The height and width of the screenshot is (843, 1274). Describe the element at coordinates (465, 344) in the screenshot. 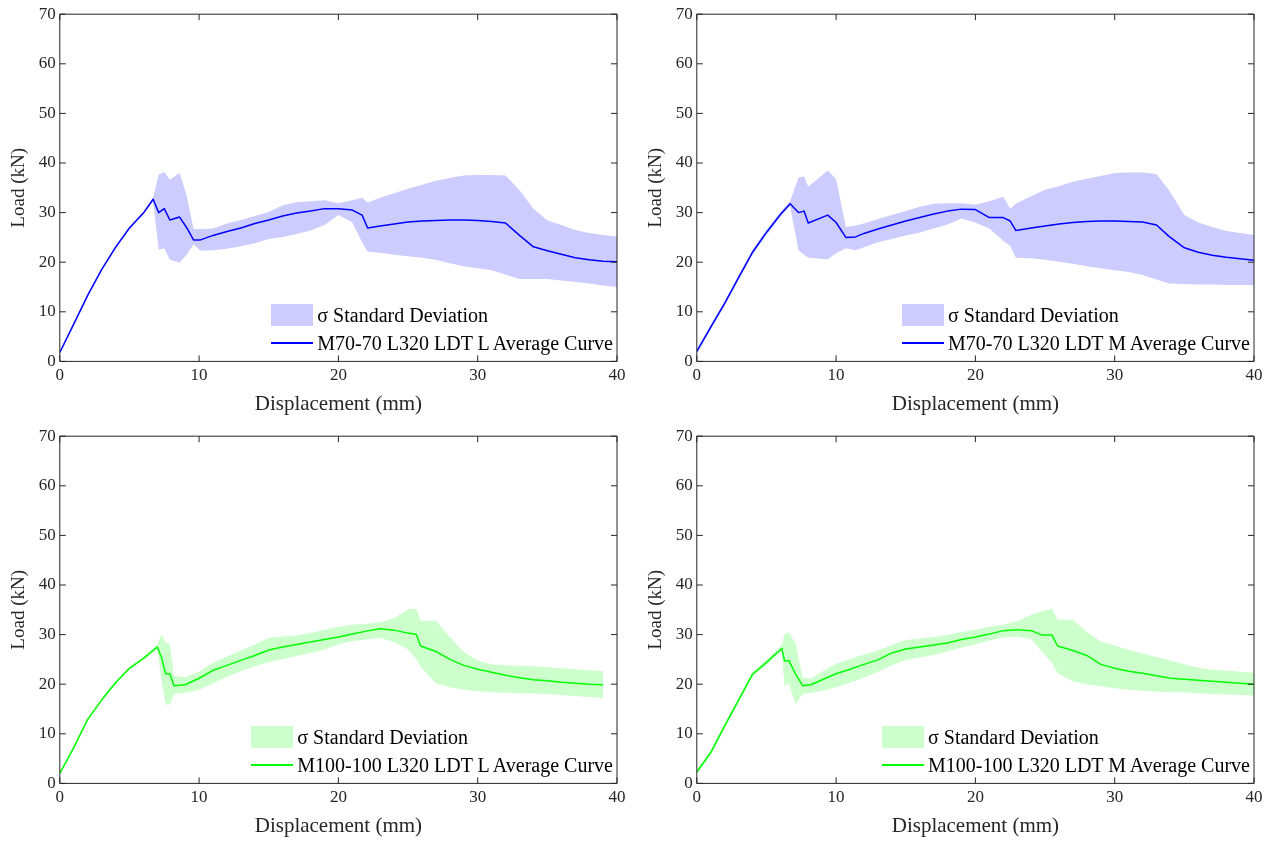

I see `legend-label: M70-70 L320 LDT L Average Curve` at that location.